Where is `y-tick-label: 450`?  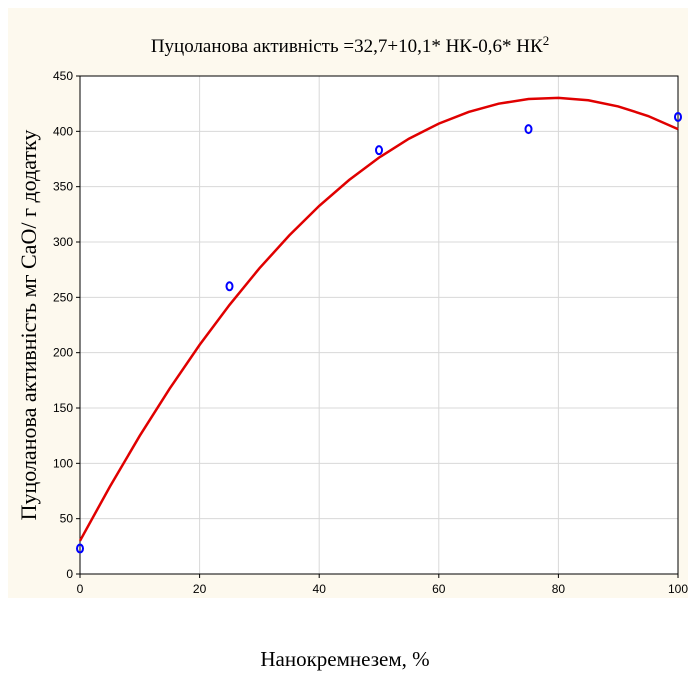 y-tick-label: 450 is located at coordinates (63, 76).